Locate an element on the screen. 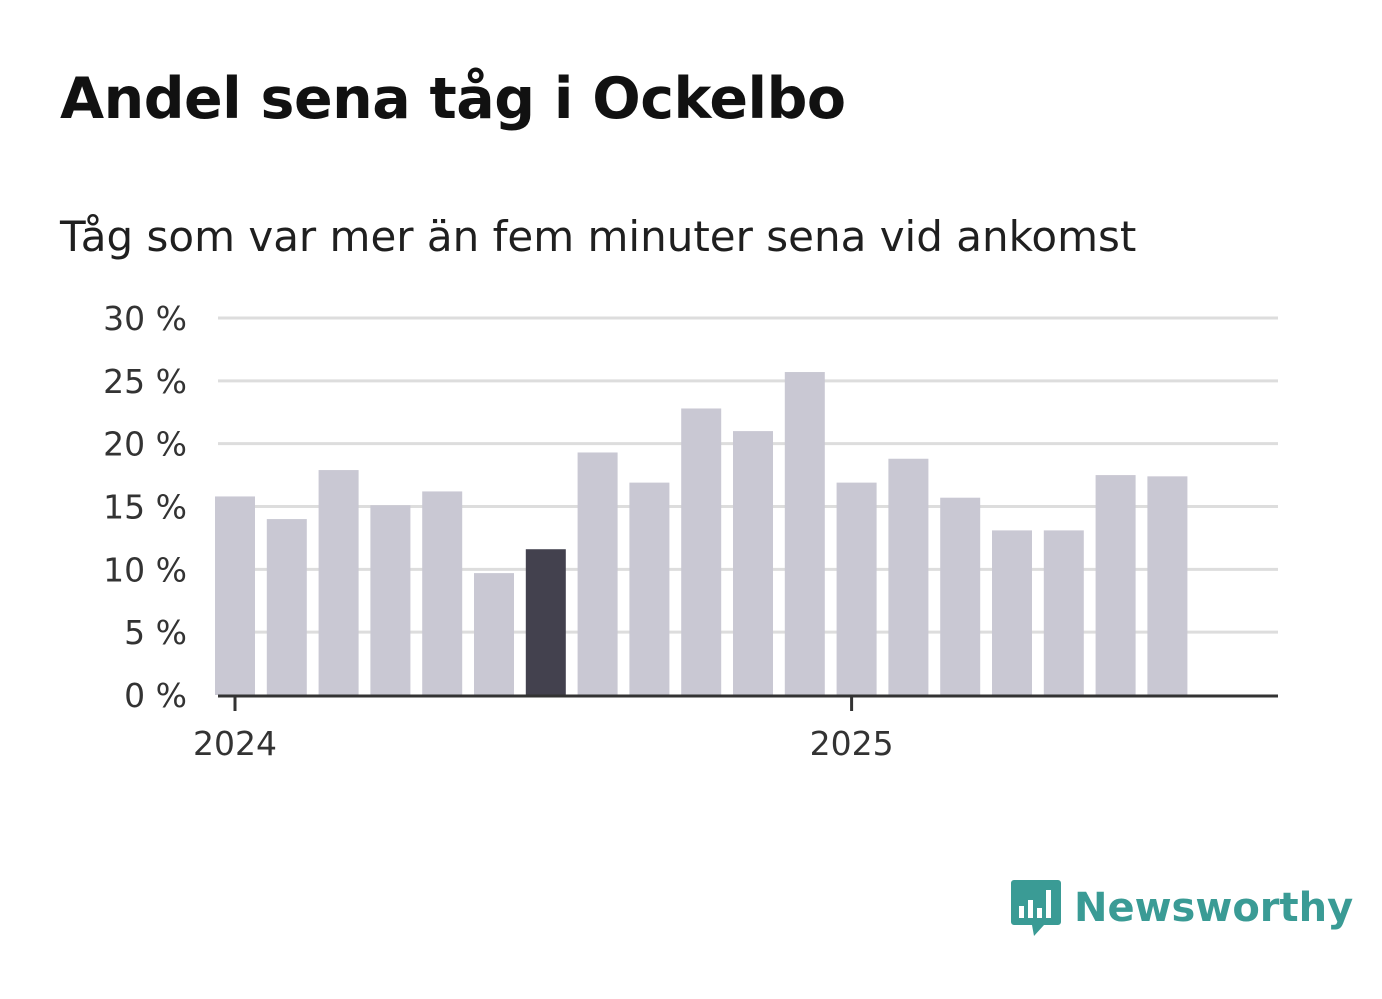  x-tick-label: 2025 is located at coordinates (852, 743).